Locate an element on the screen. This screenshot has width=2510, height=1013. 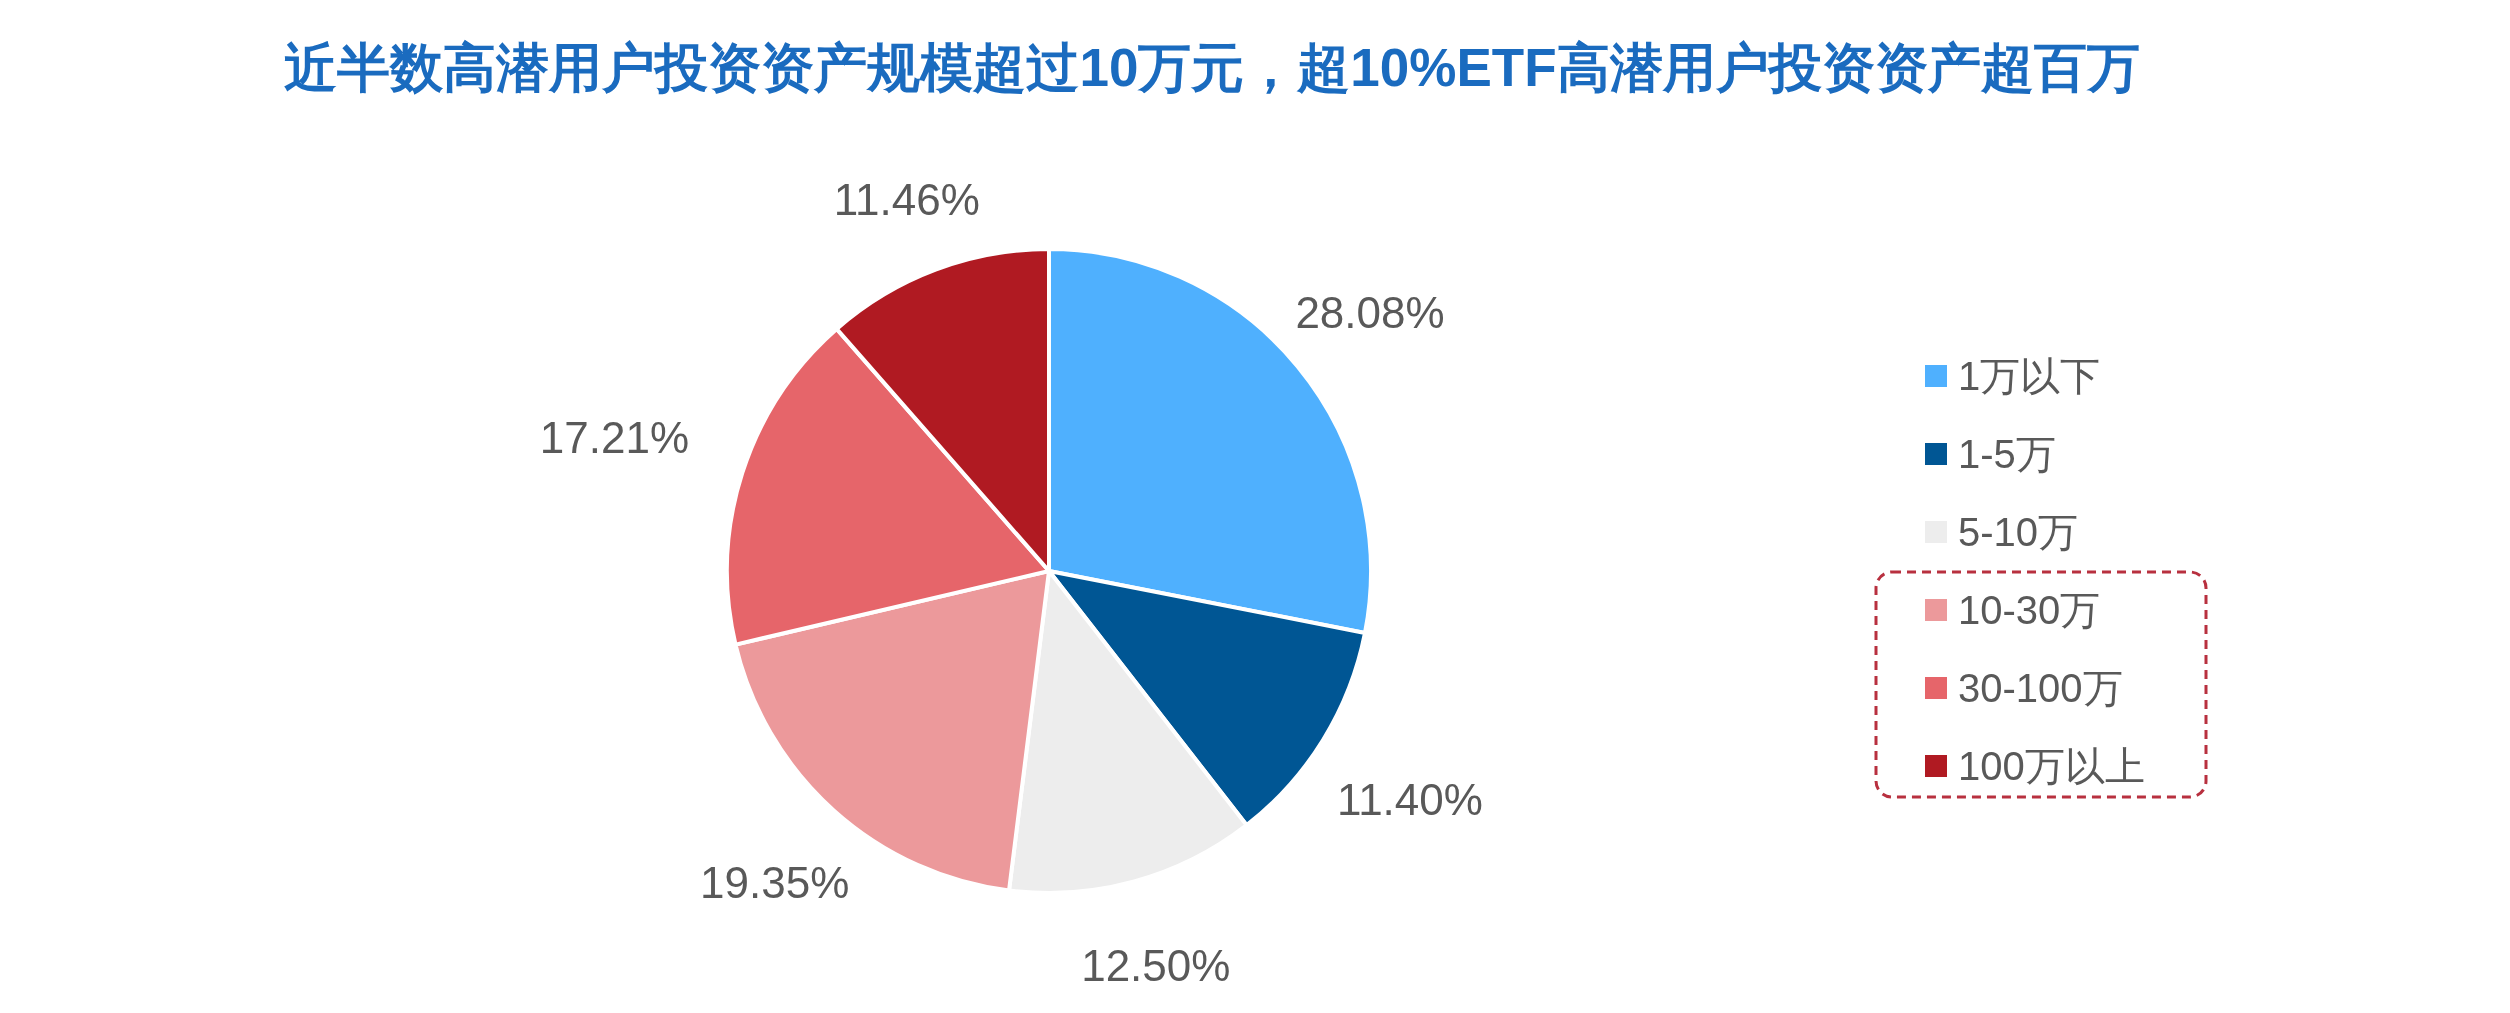
data-label: 12.50% is located at coordinates (1156, 965).